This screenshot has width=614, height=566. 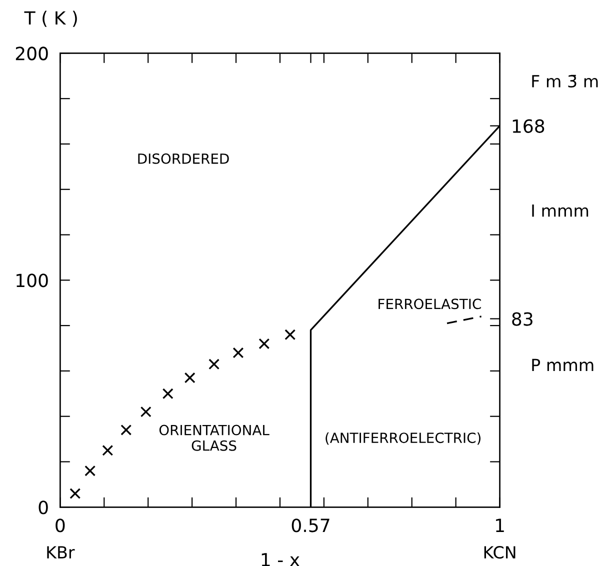 What do you see at coordinates (61, 552) in the screenshot?
I see `text: KBr` at bounding box center [61, 552].